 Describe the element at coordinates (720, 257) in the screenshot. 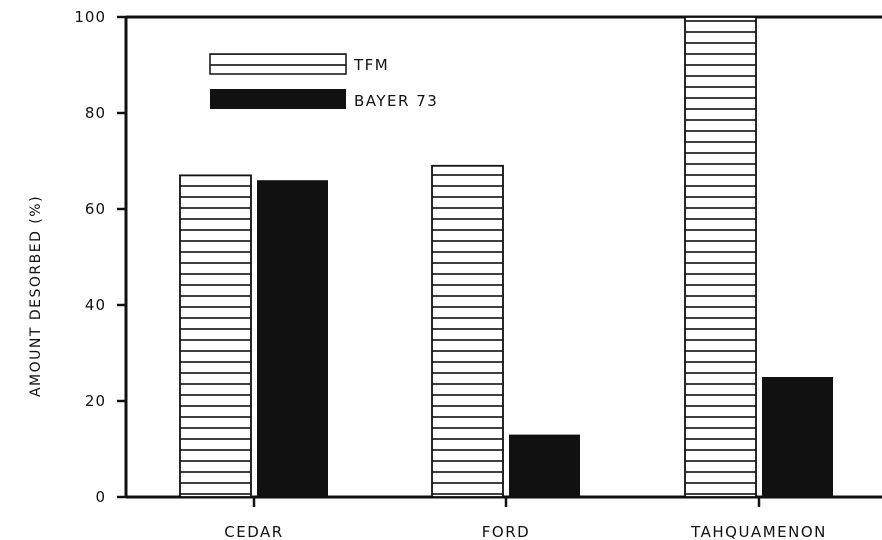

I see `bar-tfm-tahquamenon` at that location.